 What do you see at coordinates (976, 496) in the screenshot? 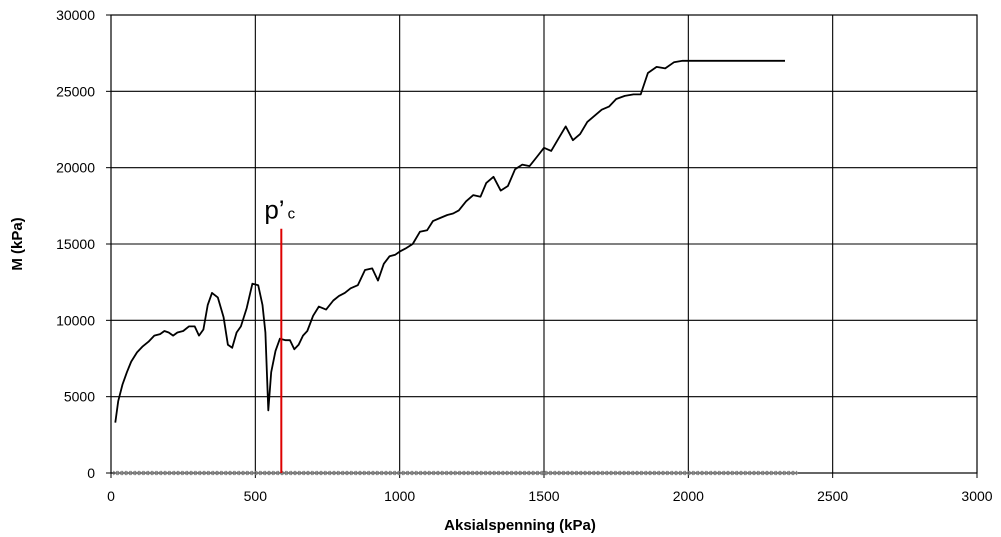
I see `x-tick-label: 3000` at bounding box center [976, 496].